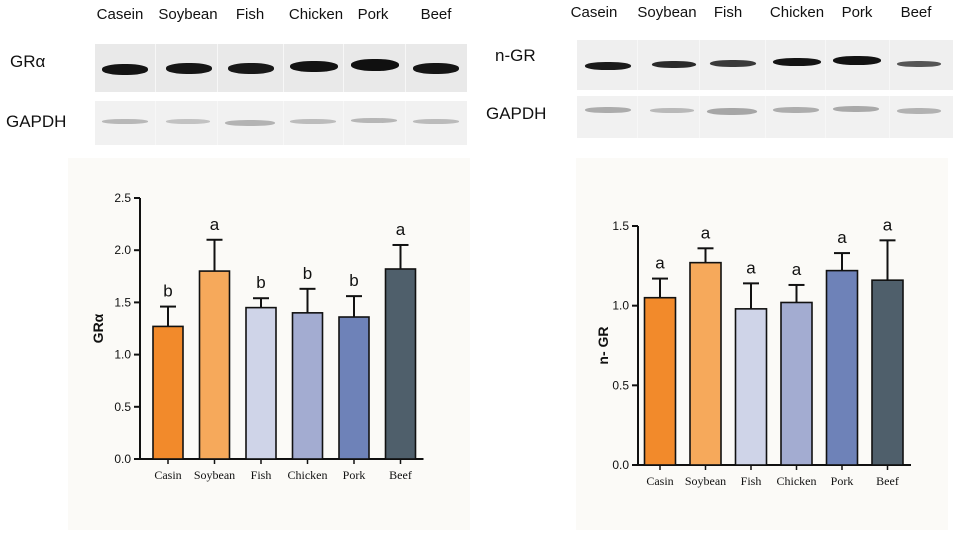  Describe the element at coordinates (122, 459) in the screenshot. I see `gra-y-tick-label: 0.0` at that location.